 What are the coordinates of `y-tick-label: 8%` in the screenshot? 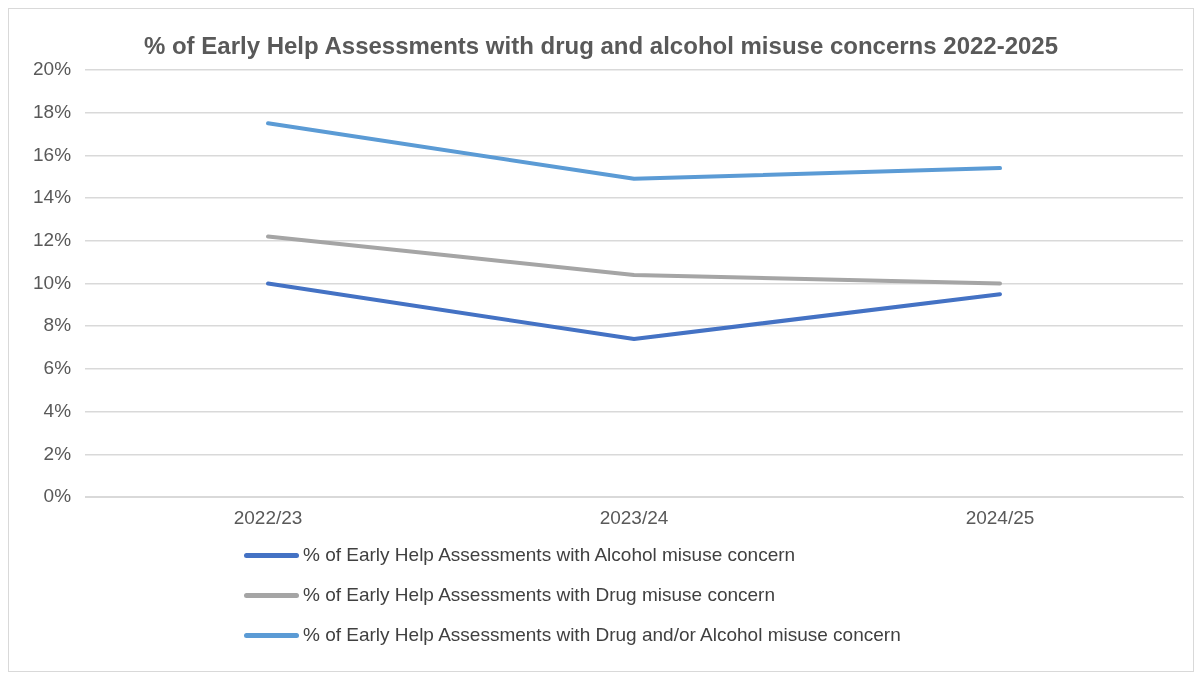 It's located at (57, 325).